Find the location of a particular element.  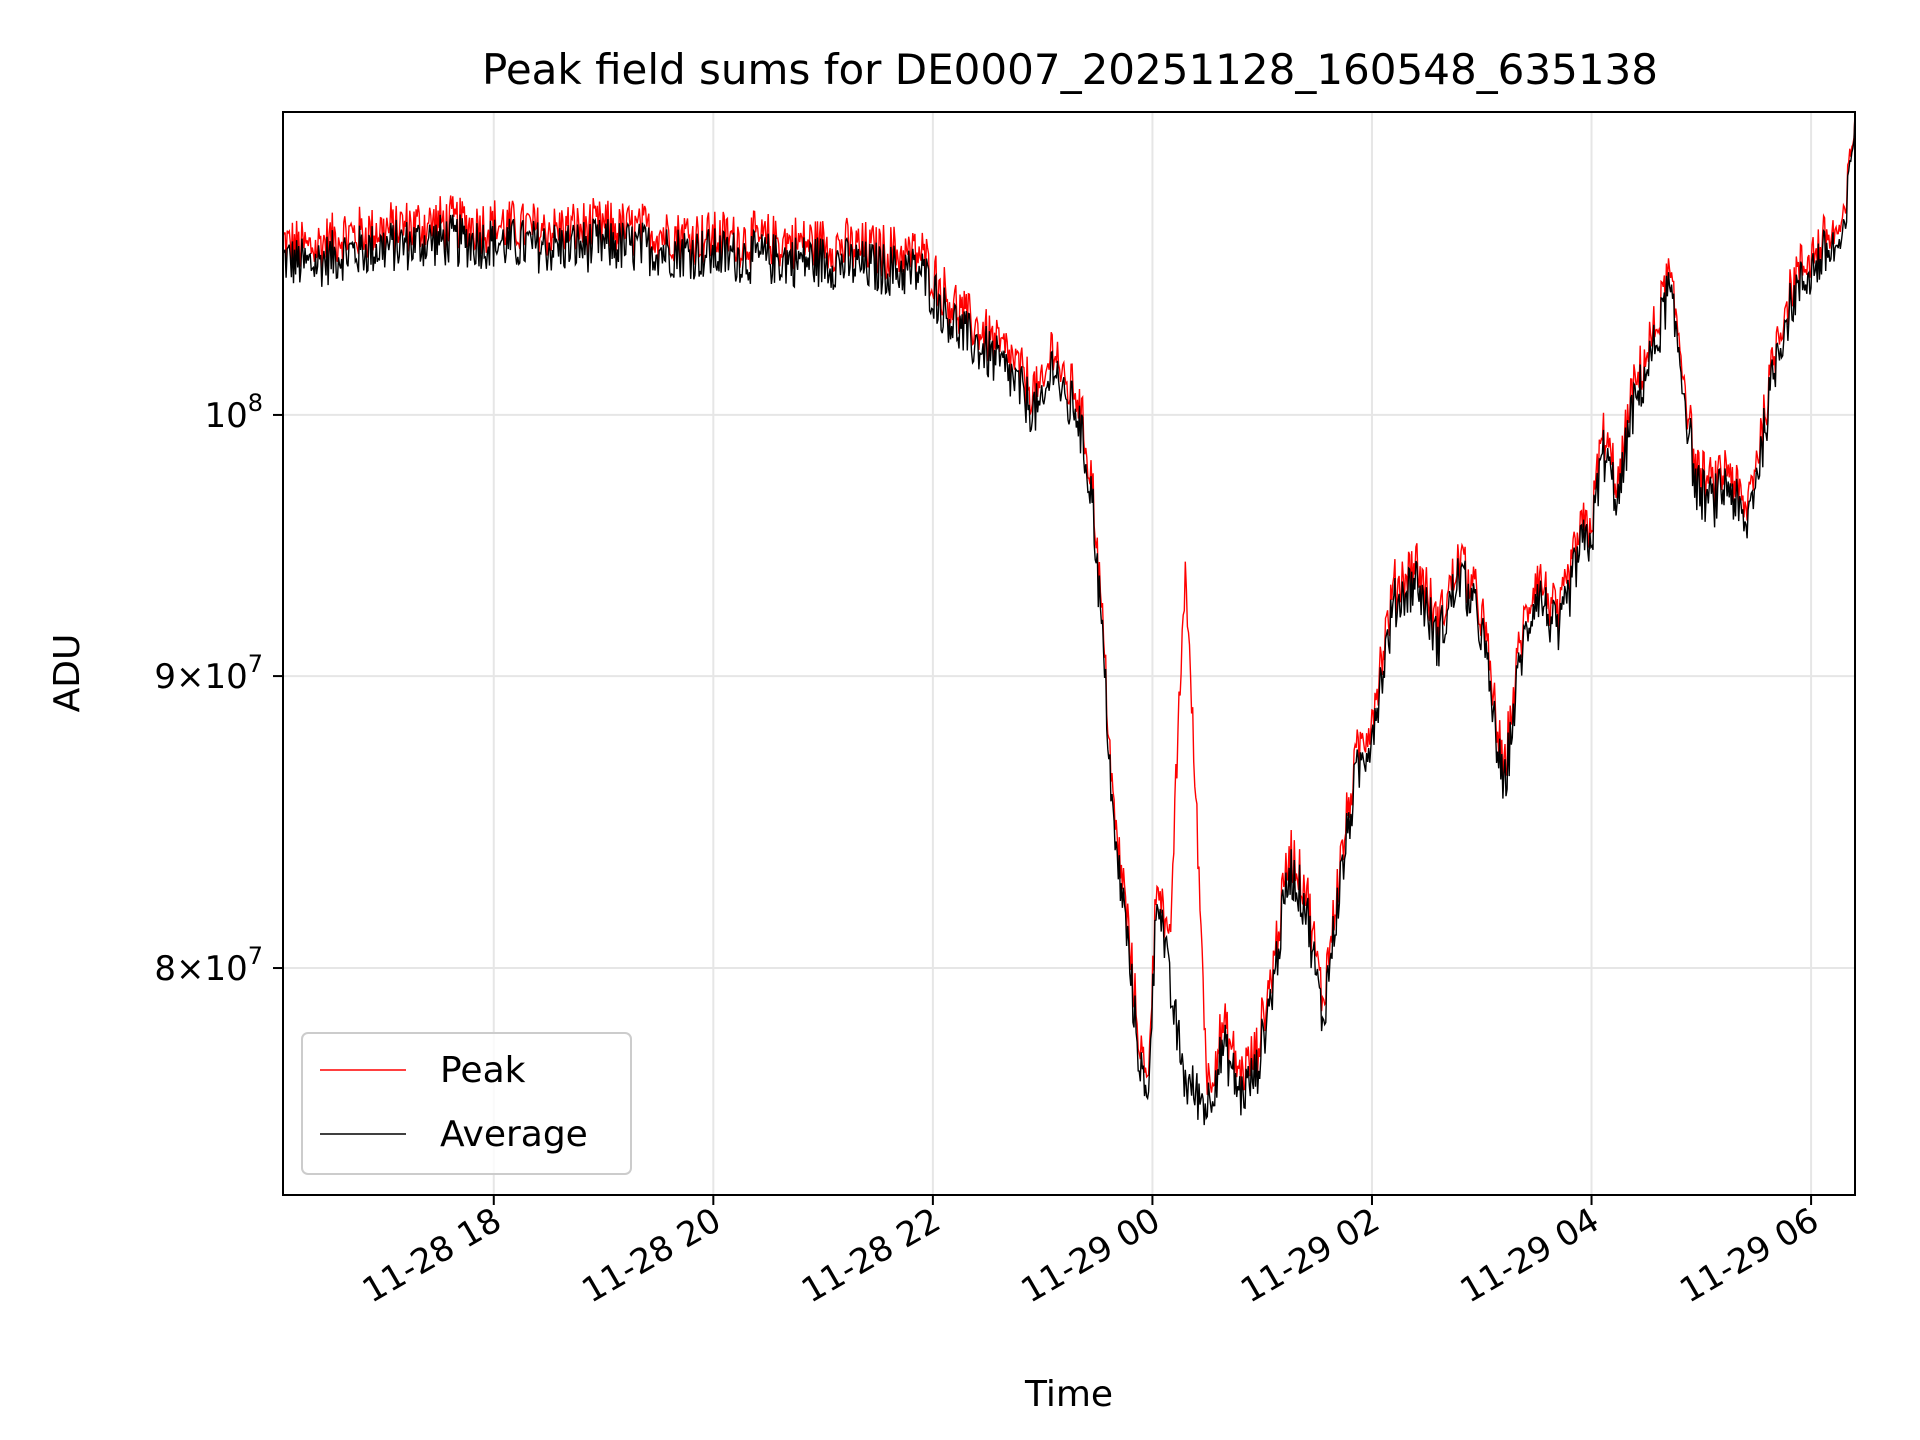

y-axis-label: ADU is located at coordinates (67, 673).